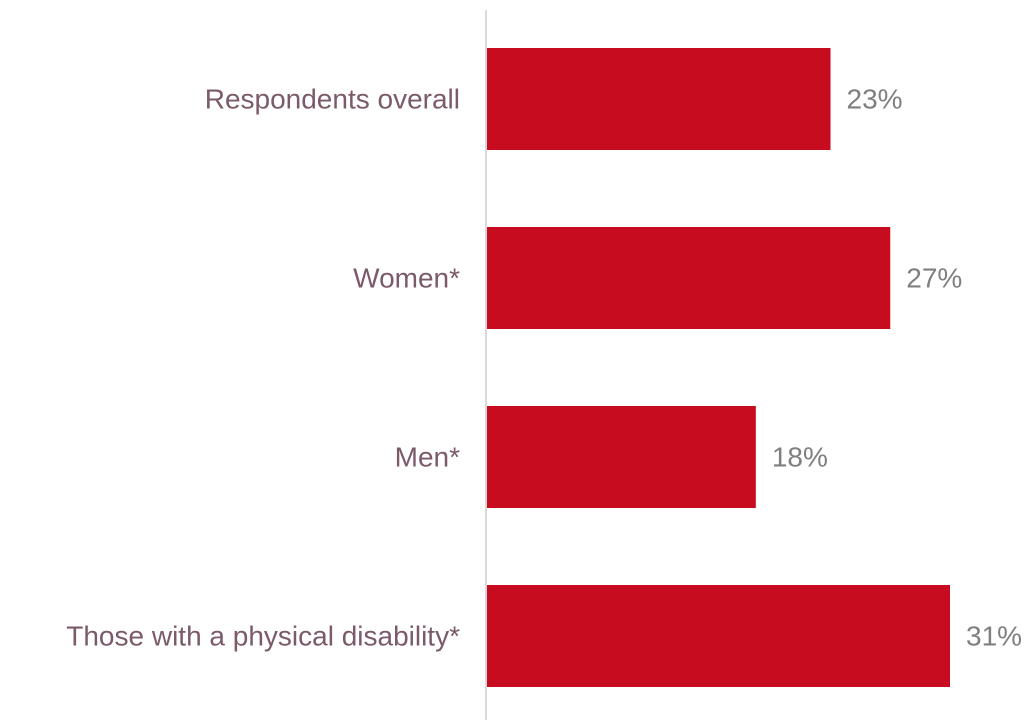 The image size is (1034, 720). What do you see at coordinates (406, 278) in the screenshot?
I see `category-label-1: Women*` at bounding box center [406, 278].